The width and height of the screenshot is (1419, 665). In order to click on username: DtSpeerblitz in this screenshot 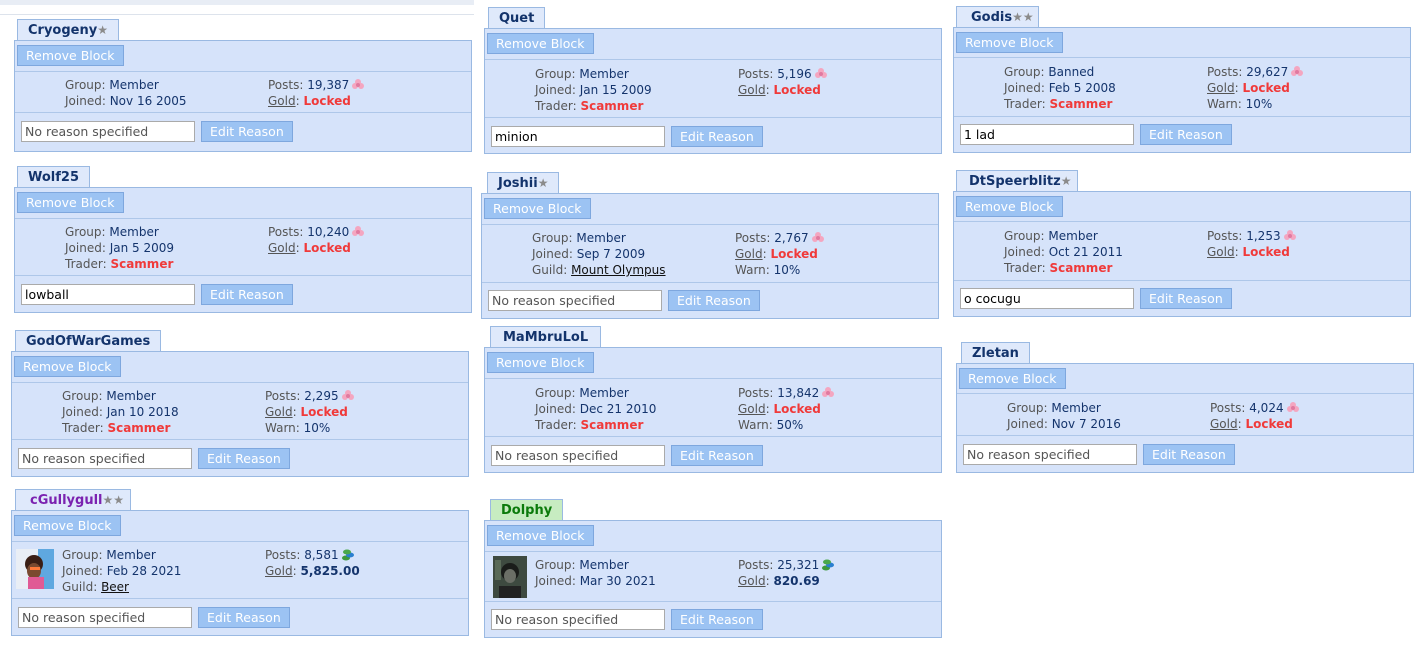, I will do `click(1015, 181)`.